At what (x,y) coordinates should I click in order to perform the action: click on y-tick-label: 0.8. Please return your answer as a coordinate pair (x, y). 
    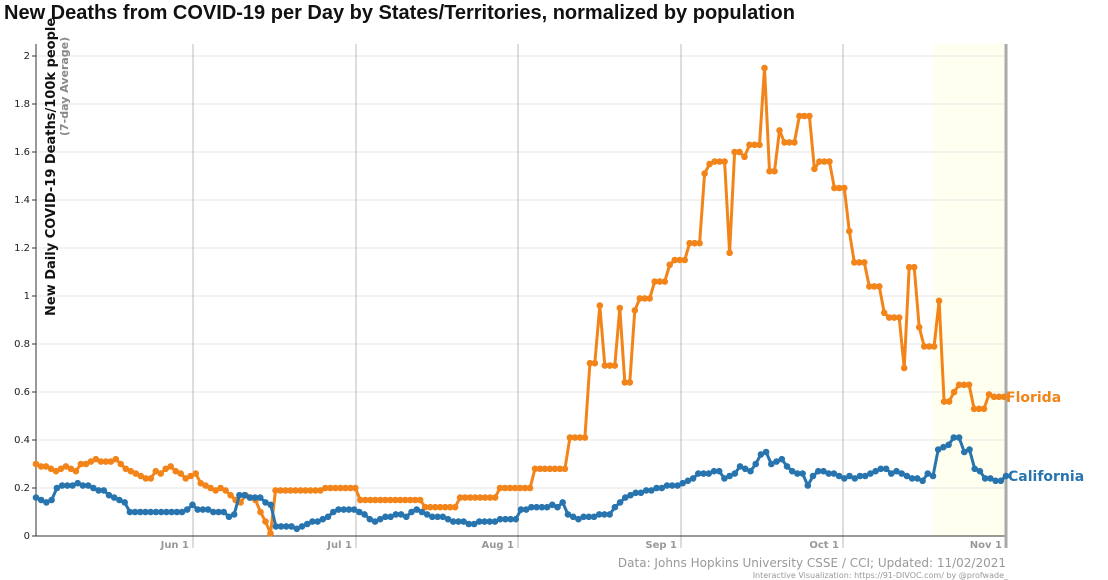
    Looking at the image, I should click on (22, 344).